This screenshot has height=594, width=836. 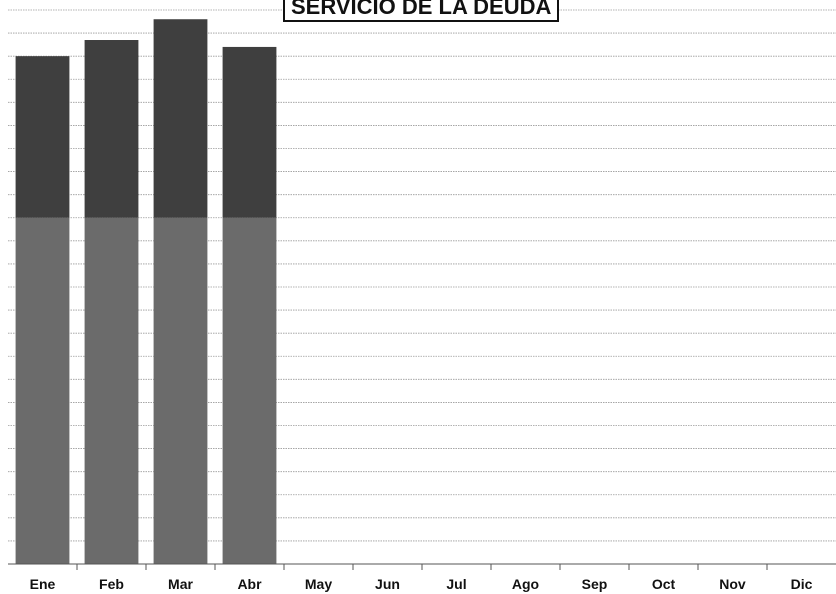 What do you see at coordinates (802, 584) in the screenshot?
I see `x-tick-label: Dic` at bounding box center [802, 584].